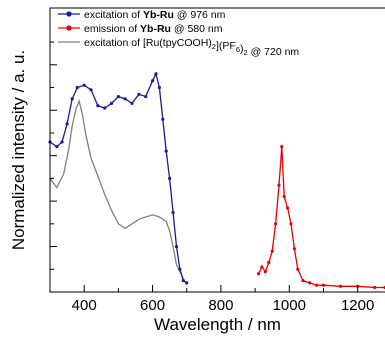 The height and width of the screenshot is (342, 385). What do you see at coordinates (84, 305) in the screenshot?
I see `x-tick-label: 400` at bounding box center [84, 305].